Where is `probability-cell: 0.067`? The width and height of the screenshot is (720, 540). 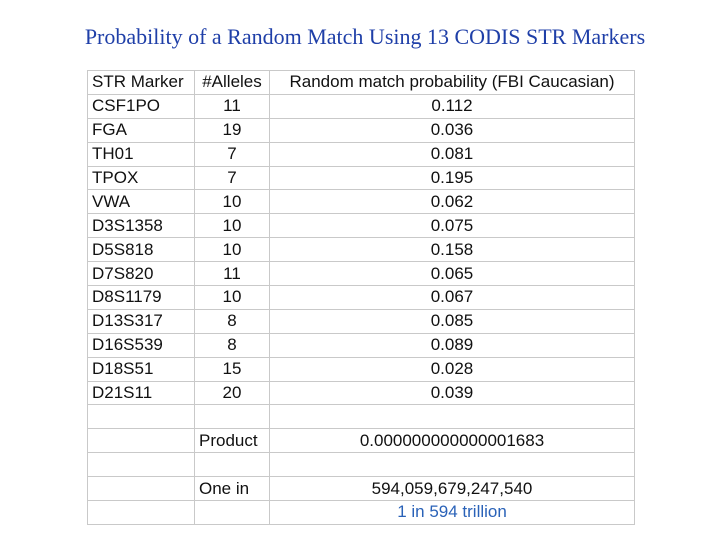 probability-cell: 0.067 is located at coordinates (452, 297).